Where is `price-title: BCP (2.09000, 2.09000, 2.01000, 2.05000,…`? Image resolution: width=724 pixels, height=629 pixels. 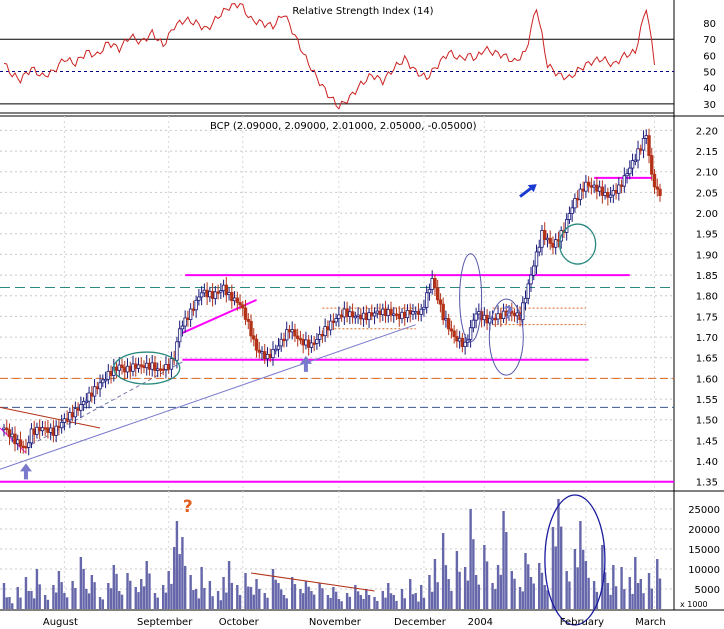
price-title: BCP (2.09000, 2.09000, 2.01000, 2.05000,… is located at coordinates (343, 126).